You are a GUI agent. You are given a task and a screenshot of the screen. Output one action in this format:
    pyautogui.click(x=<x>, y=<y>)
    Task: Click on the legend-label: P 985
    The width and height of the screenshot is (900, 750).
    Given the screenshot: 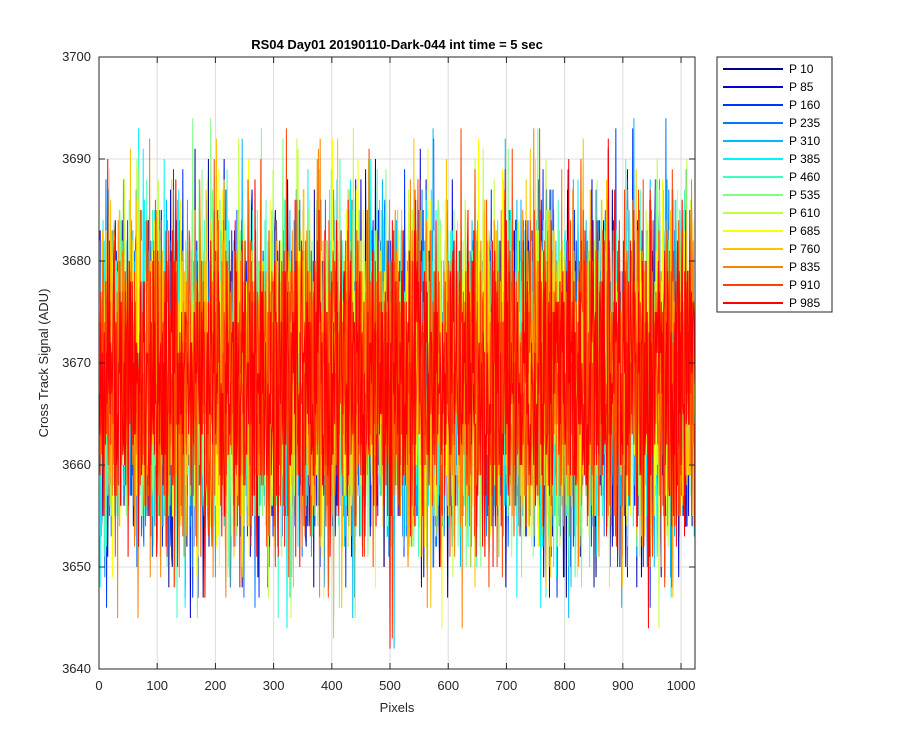 What is the action you would take?
    pyautogui.click(x=804, y=303)
    